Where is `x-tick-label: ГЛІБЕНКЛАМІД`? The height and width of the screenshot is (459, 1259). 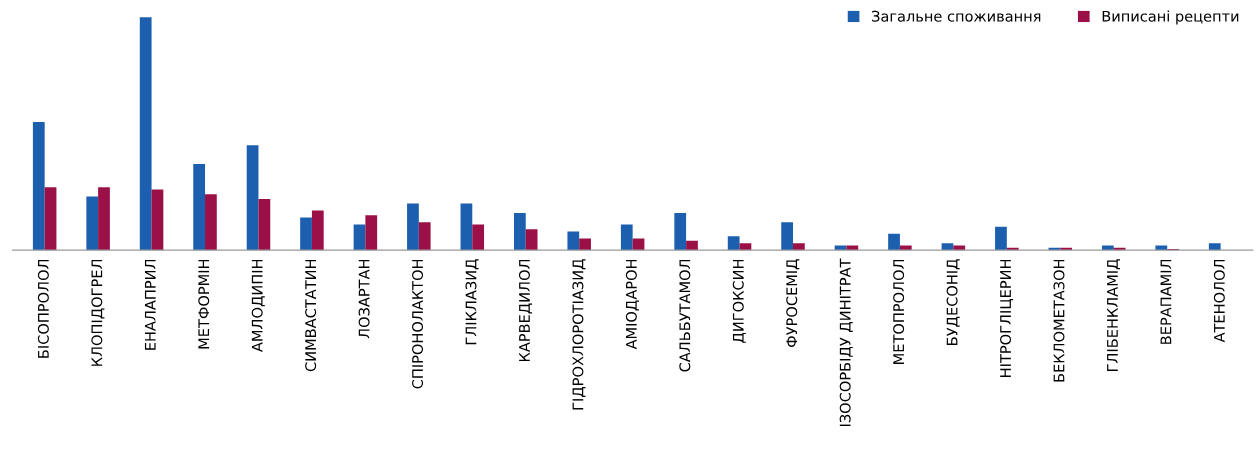 x-tick-label: ГЛІБЕНКЛАМІД is located at coordinates (1114, 315).